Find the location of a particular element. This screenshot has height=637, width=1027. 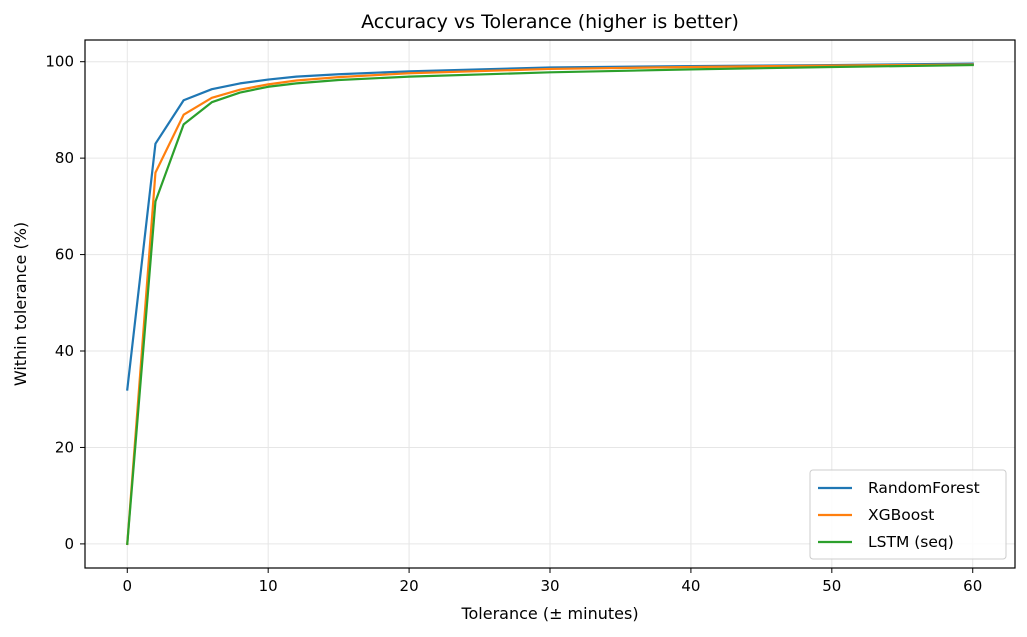

x-axis-label: Tolerance (± minutes) is located at coordinates (549, 613).